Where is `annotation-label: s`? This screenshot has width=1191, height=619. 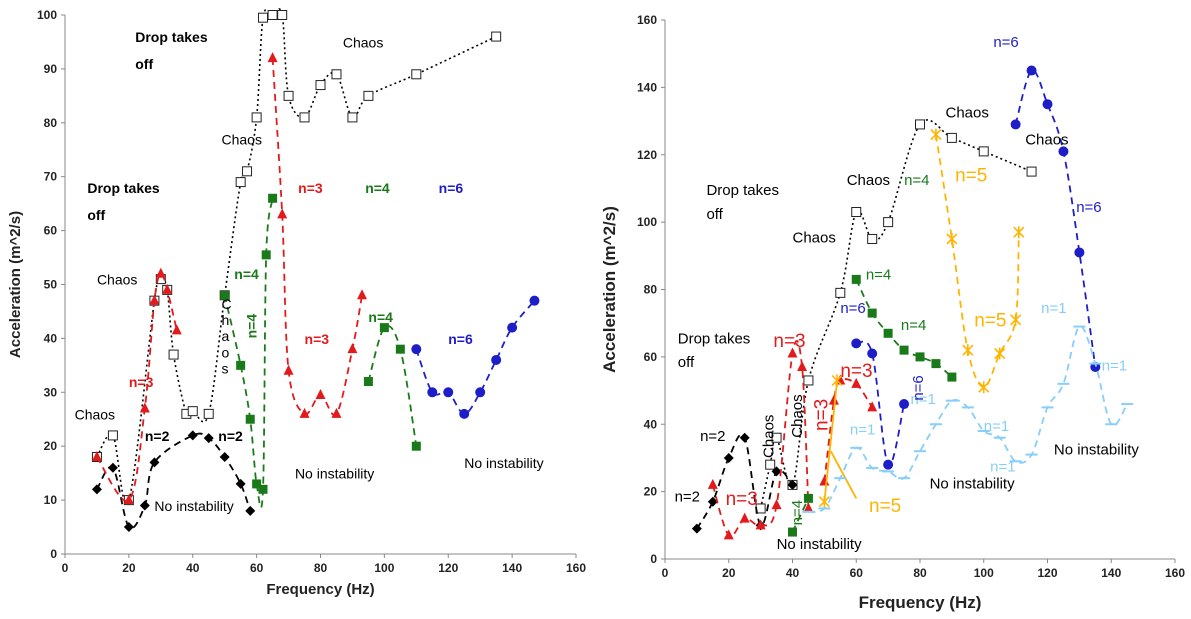
annotation-label: s is located at coordinates (224, 368).